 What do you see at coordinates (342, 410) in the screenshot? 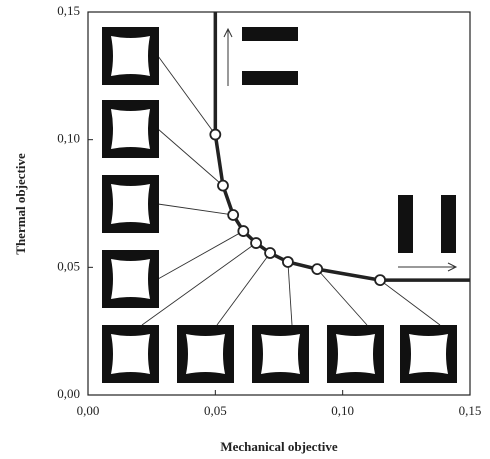
I see `x-tick-label: 0,10` at bounding box center [342, 410].